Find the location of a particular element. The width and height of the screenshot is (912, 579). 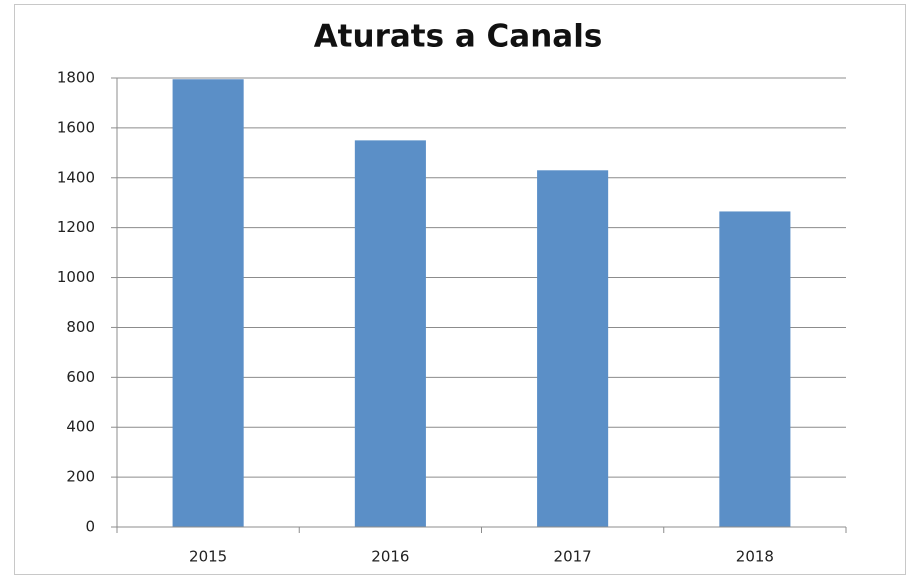

x-tick-label: 2018 is located at coordinates (755, 557).